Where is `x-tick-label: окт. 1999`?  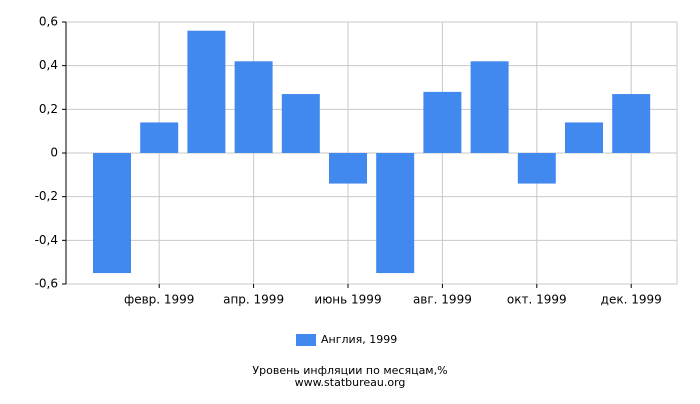
x-tick-label: окт. 1999 is located at coordinates (537, 300).